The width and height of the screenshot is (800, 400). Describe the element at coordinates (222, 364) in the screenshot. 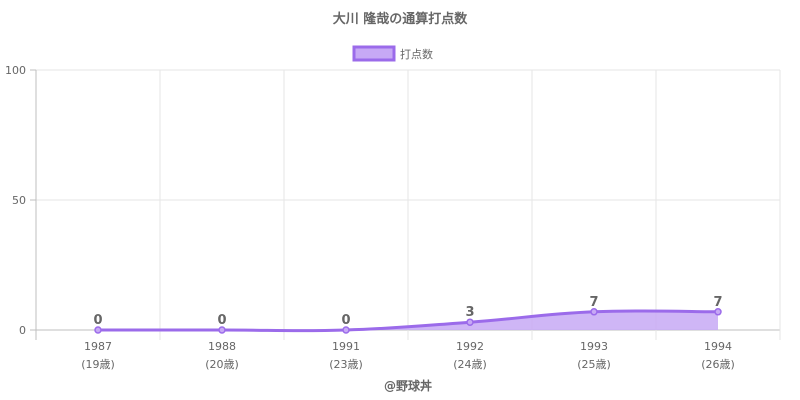

I see `x-tick-sublabel: (20歳)` at that location.